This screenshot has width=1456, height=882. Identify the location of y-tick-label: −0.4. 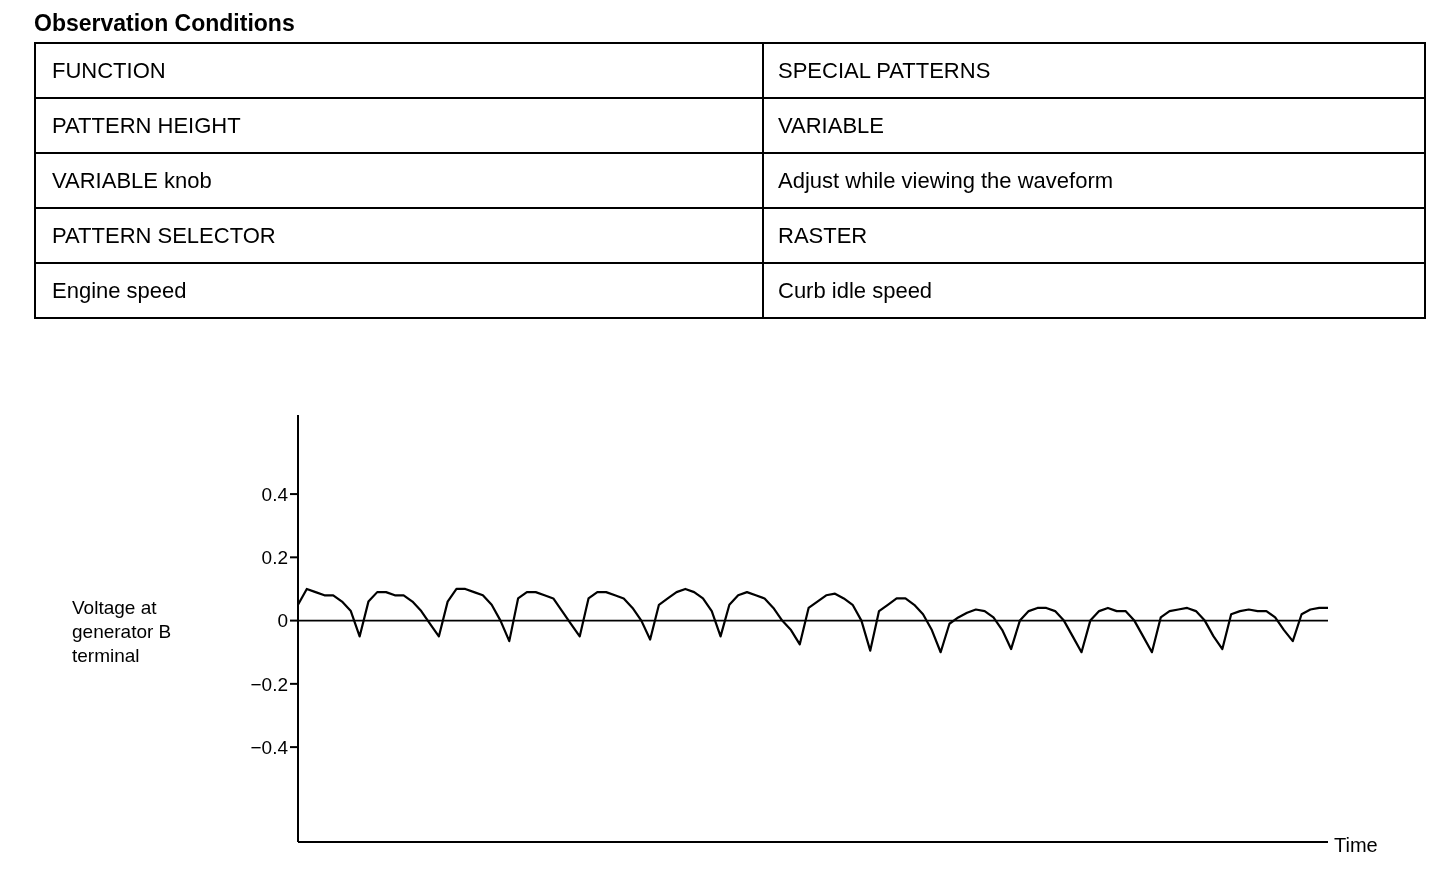
(269, 747).